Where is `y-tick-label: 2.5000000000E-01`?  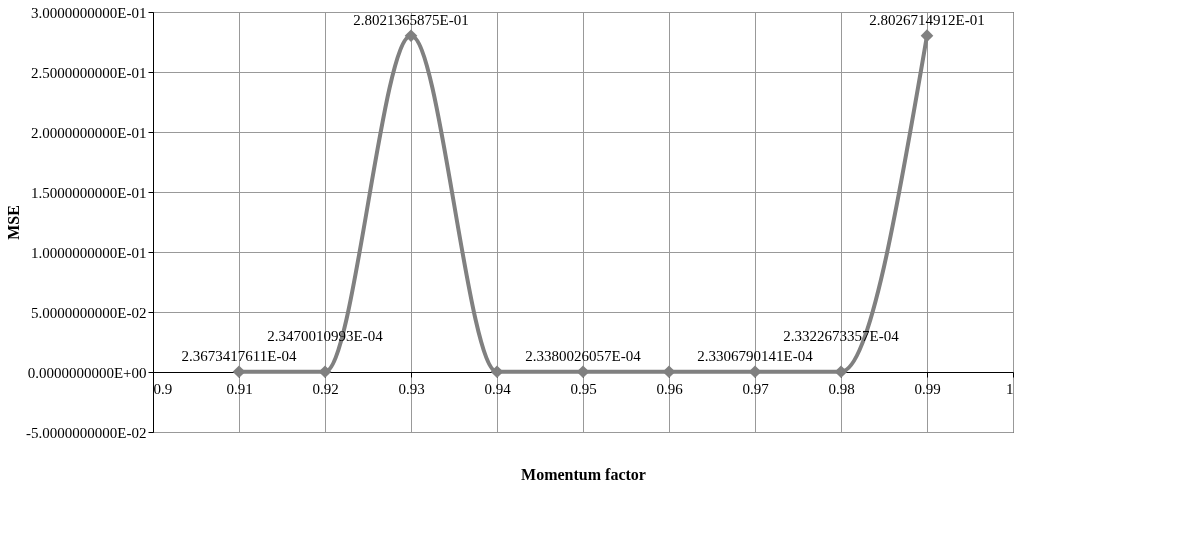
y-tick-label: 2.5000000000E-01 is located at coordinates (89, 72).